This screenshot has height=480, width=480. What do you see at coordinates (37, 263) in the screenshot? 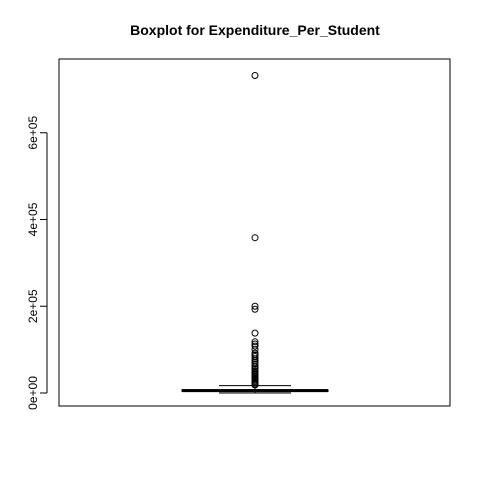
I see `y-axis: 0e+00 2e+05 4e+05 6e+05` at bounding box center [37, 263].